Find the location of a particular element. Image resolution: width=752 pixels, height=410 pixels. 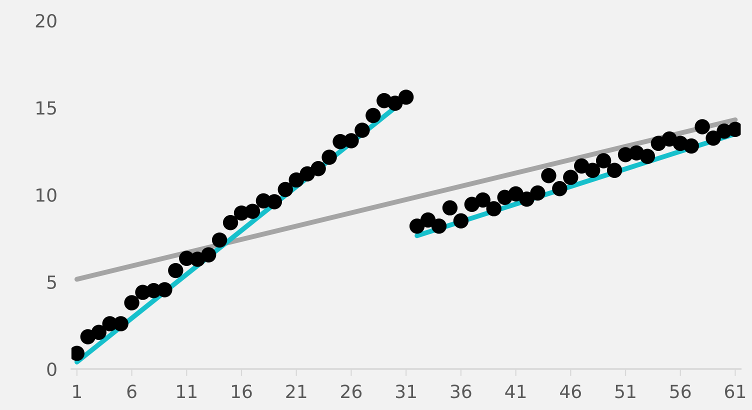

y-tick-label: 10 is located at coordinates (46, 195).